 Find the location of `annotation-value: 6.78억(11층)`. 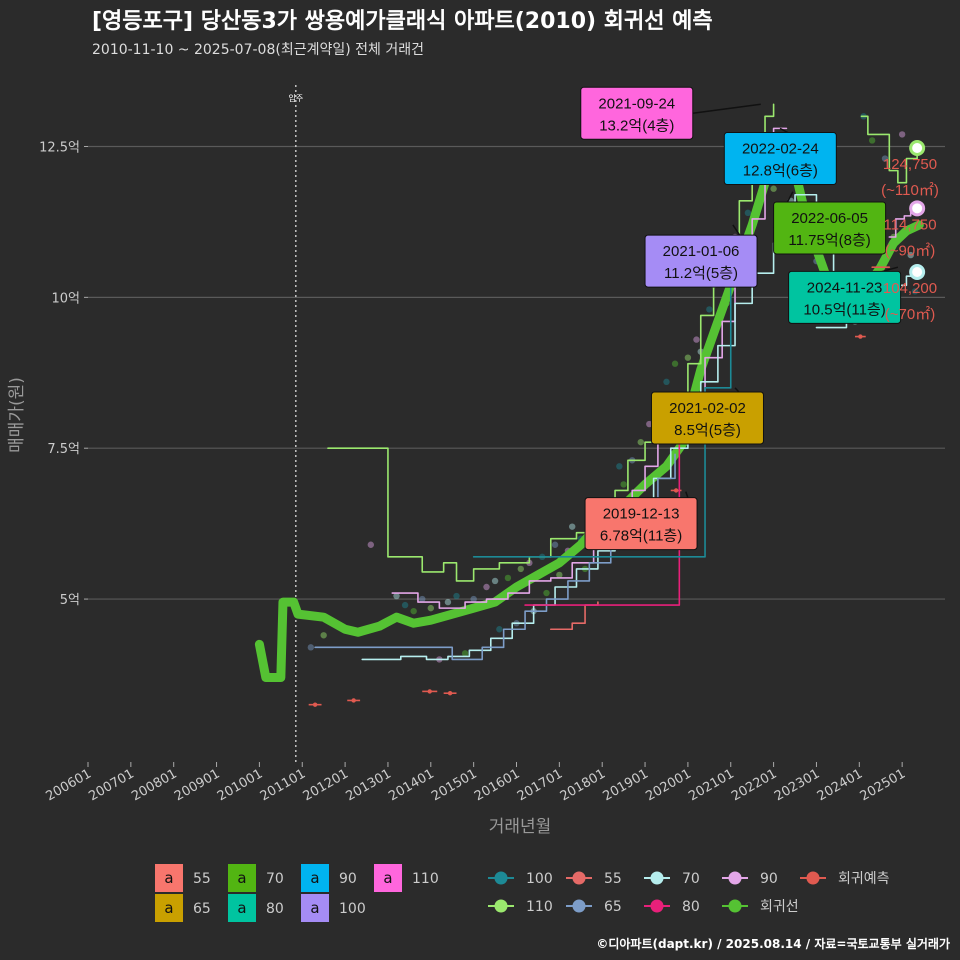

annotation-value: 6.78억(11층) is located at coordinates (641, 536).